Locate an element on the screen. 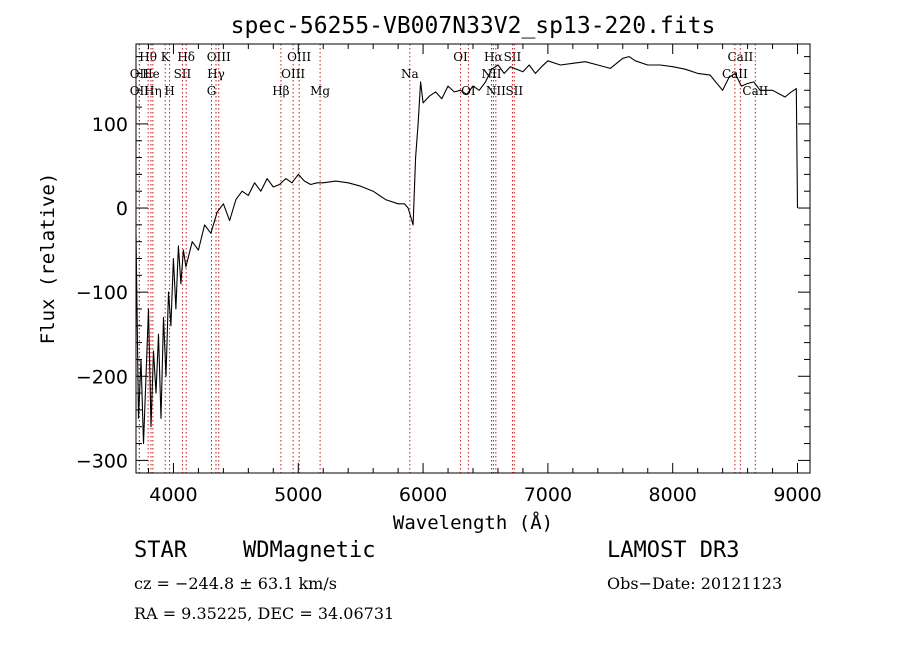  marker-label: H is located at coordinates (169, 91).